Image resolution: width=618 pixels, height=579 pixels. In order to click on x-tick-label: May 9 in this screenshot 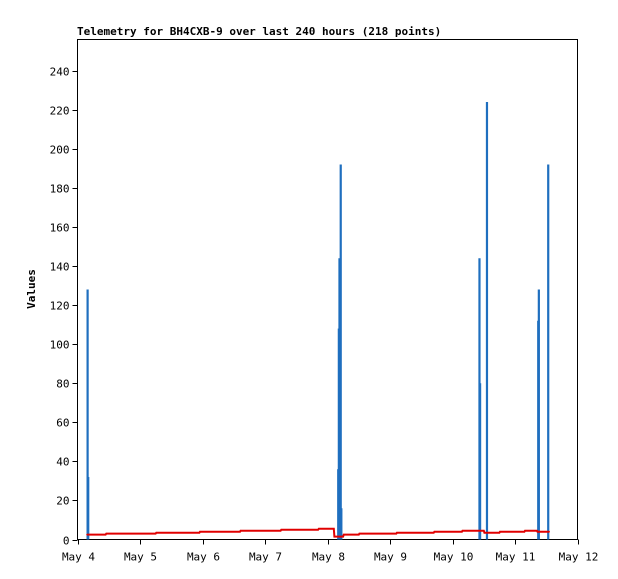, I will do `click(390, 557)`.